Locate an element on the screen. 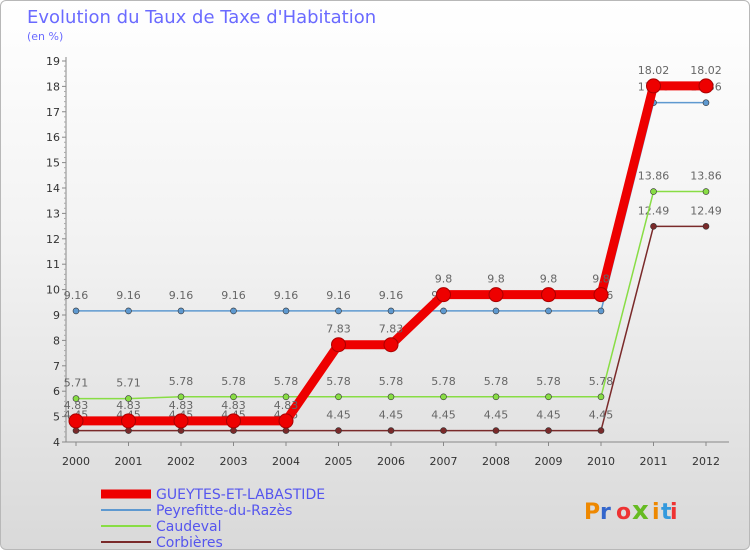 This screenshot has height=550, width=750. legend-label: Corbières is located at coordinates (189, 542).